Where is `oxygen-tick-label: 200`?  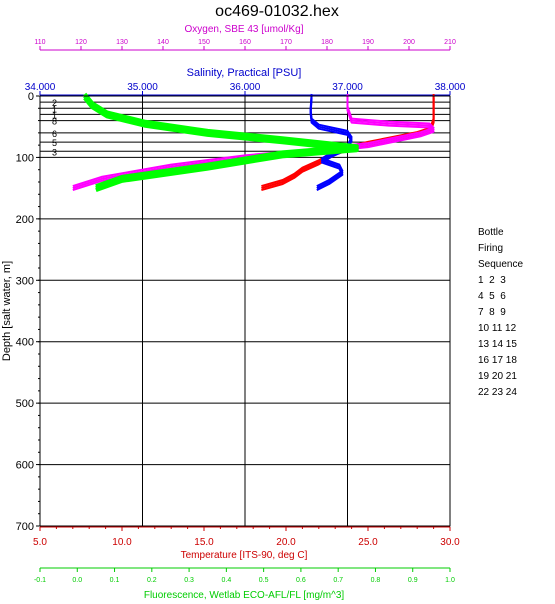
oxygen-tick-label: 200 is located at coordinates (409, 42).